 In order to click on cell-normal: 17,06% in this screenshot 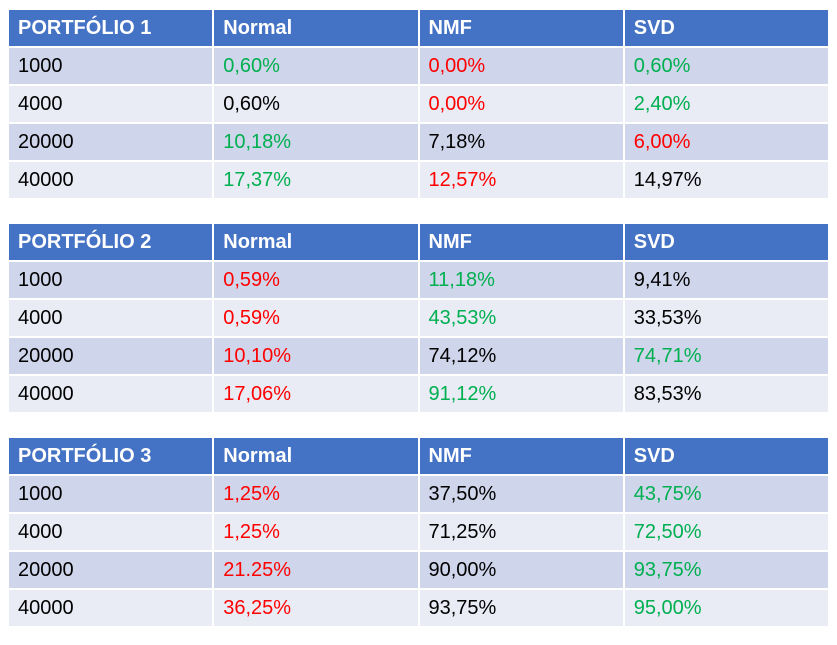, I will do `click(316, 394)`.